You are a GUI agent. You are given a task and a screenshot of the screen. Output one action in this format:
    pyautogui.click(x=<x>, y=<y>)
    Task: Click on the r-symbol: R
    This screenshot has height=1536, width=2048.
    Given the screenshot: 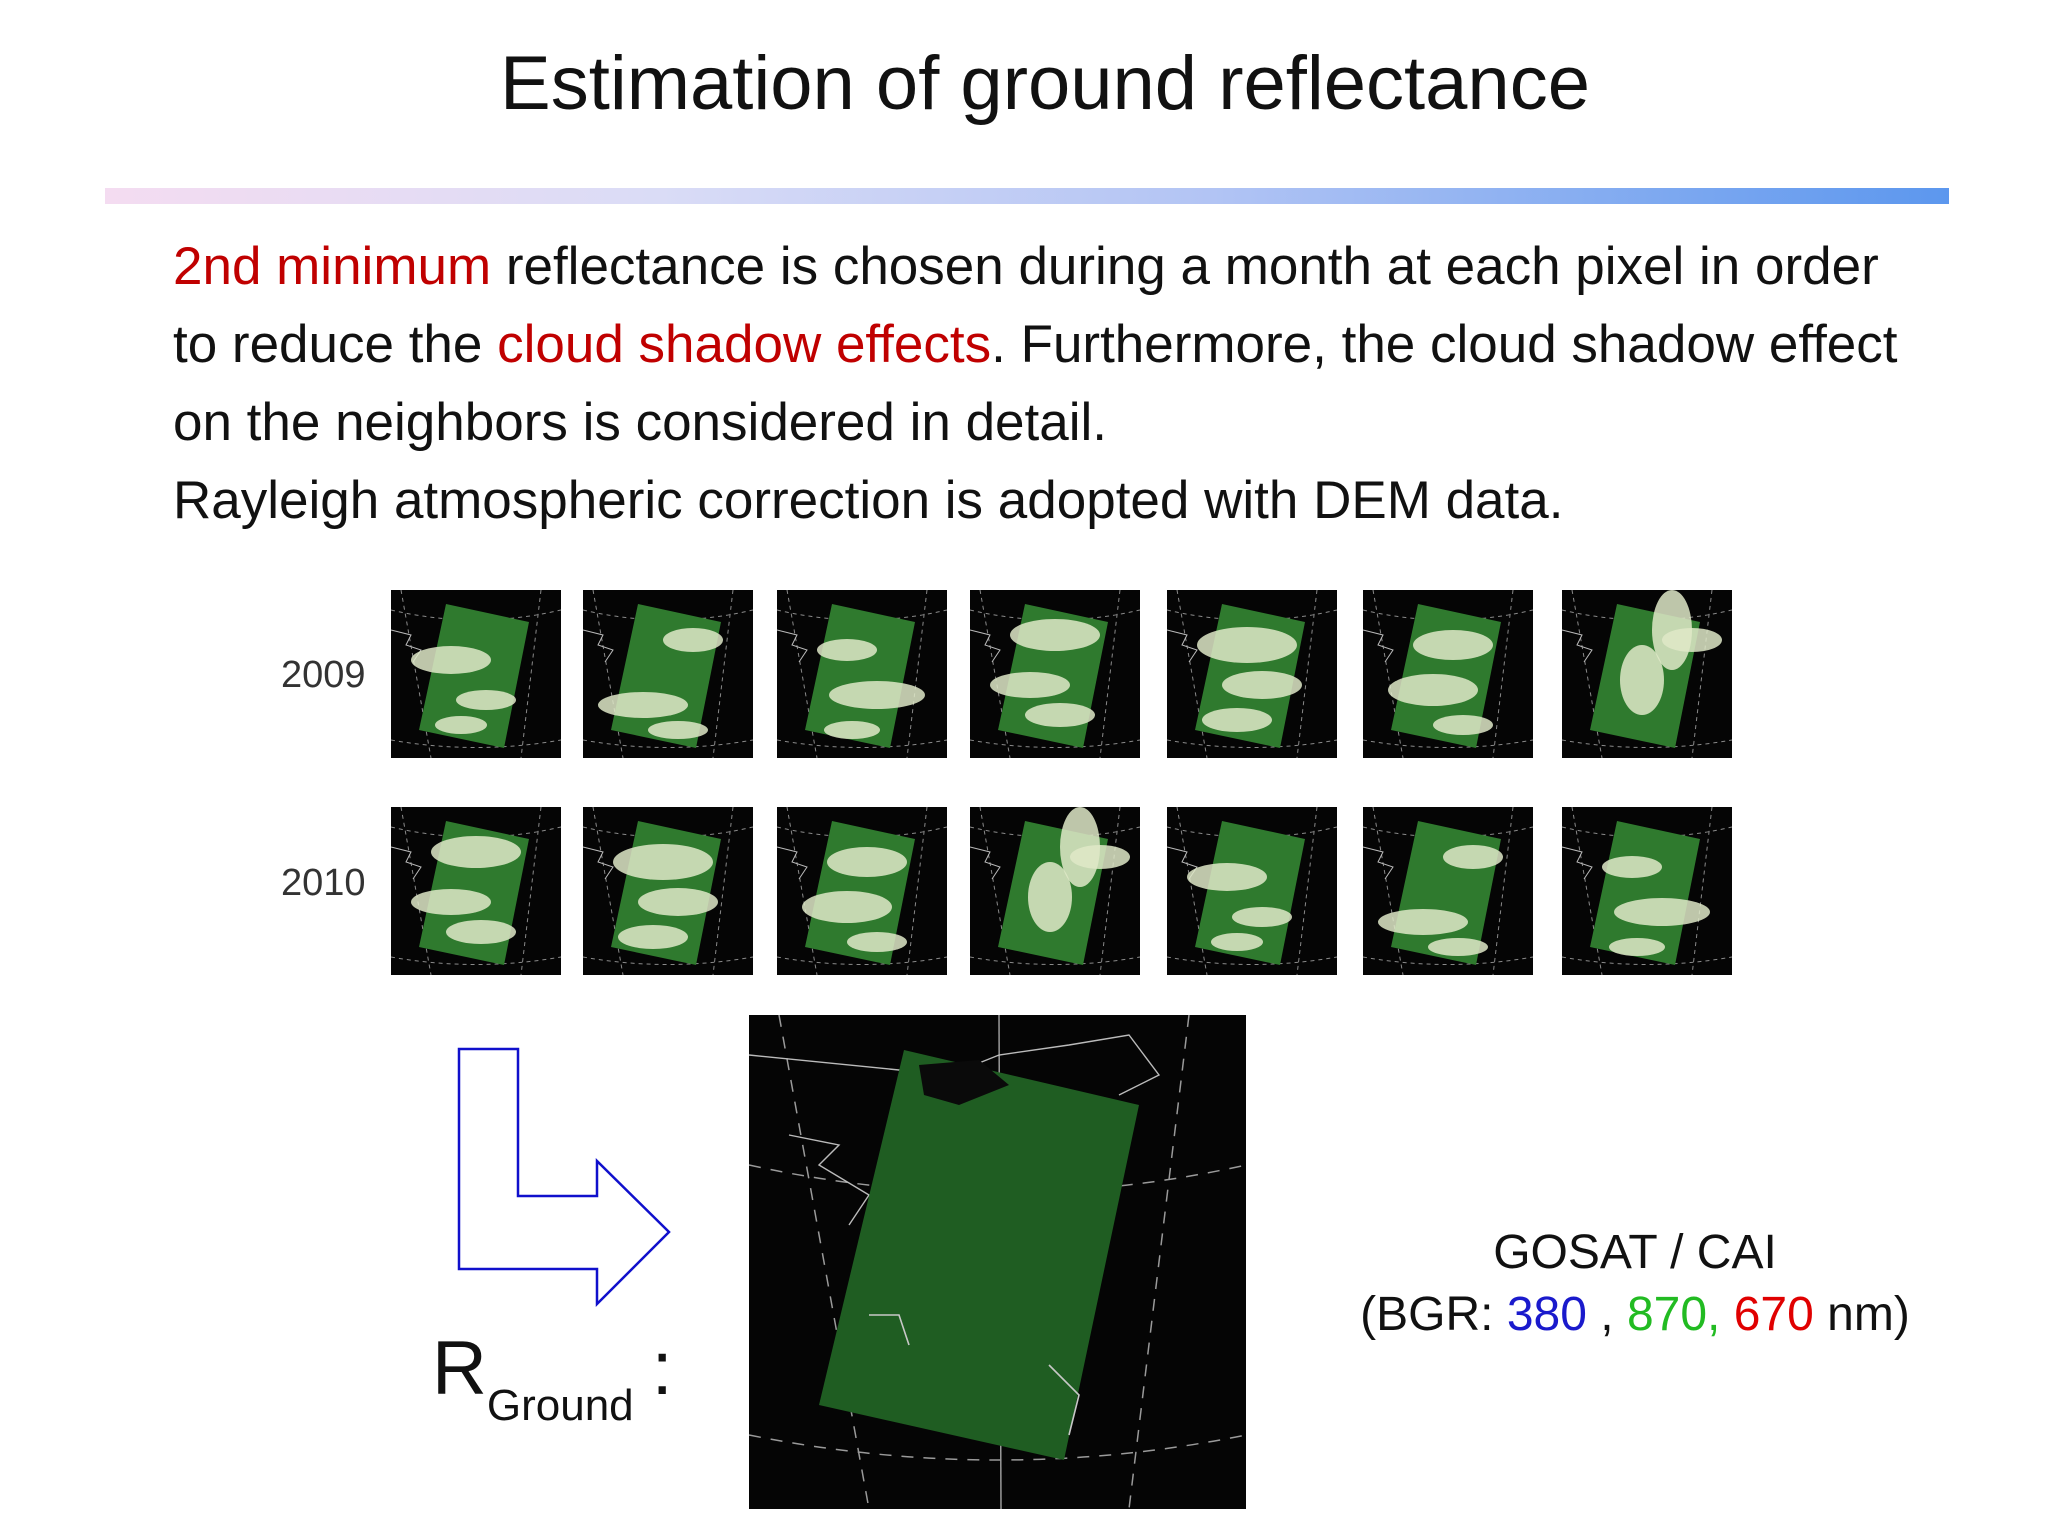 What is the action you would take?
    pyautogui.click(x=459, y=1368)
    